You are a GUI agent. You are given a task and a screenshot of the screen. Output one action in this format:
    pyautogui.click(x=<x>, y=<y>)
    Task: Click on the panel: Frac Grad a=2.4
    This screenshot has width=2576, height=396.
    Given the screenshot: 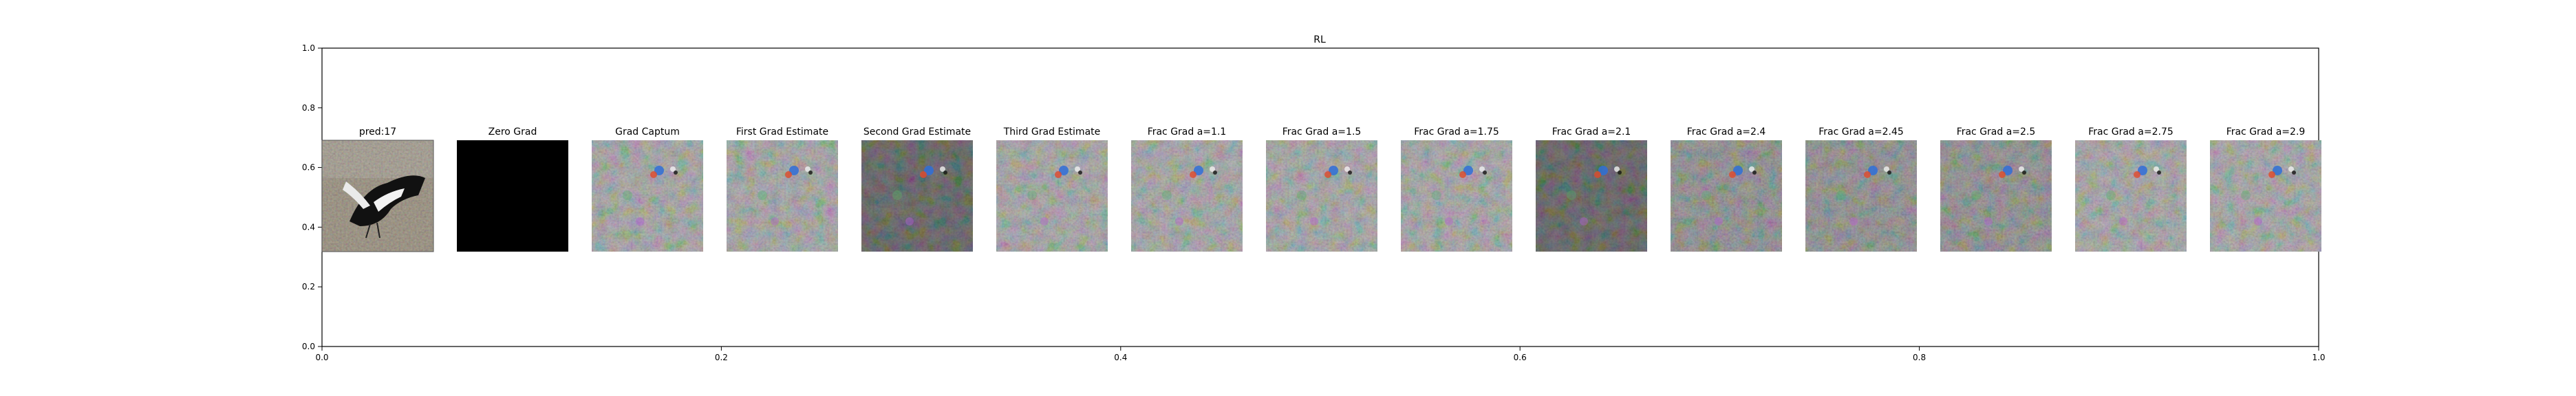 What is the action you would take?
    pyautogui.click(x=1726, y=189)
    